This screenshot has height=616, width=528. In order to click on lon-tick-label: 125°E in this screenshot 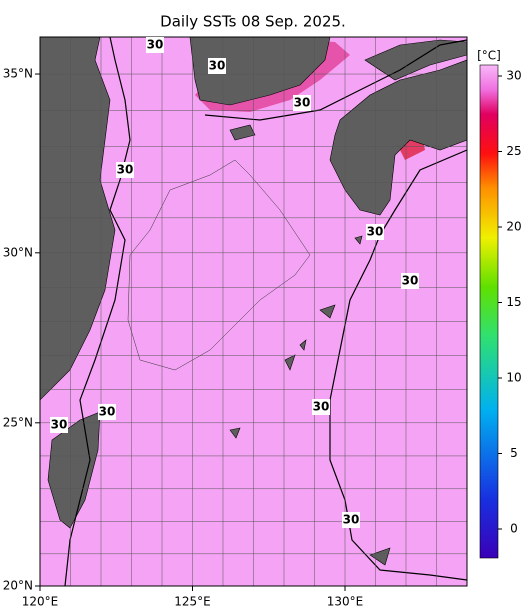, I will do `click(192, 602)`.